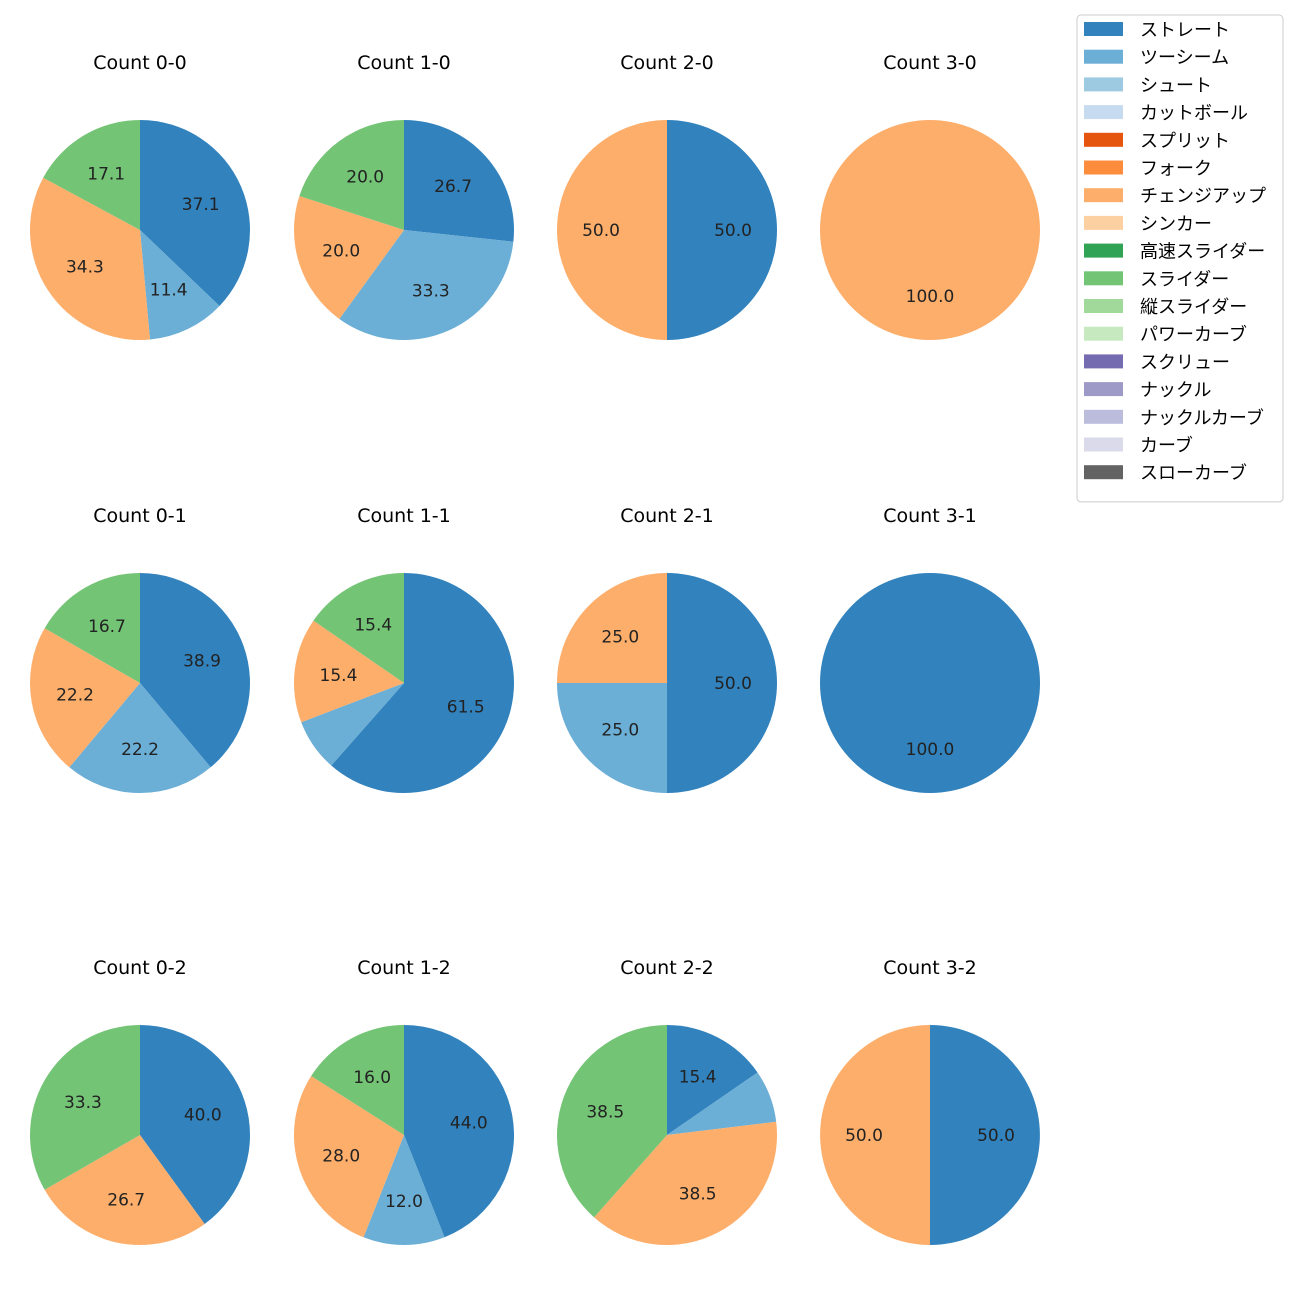  I want to click on pie-chart: Count 3-1 100.0, so click(930, 649).